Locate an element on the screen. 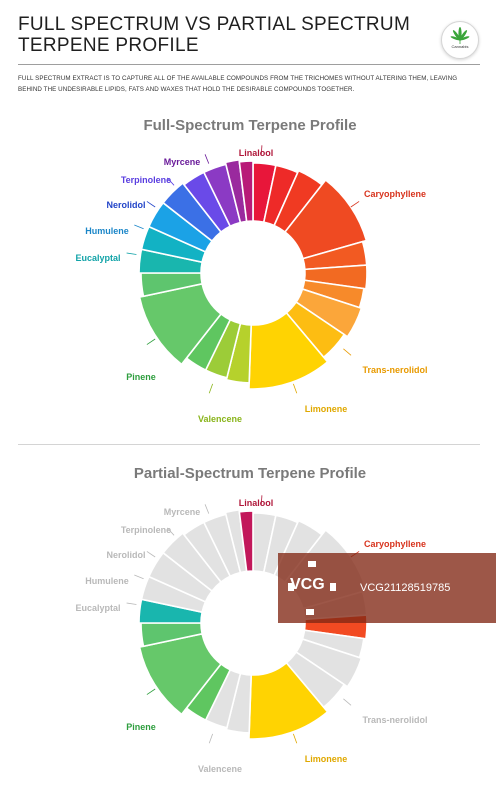  full-spectrum-title: Full-Spectrum Terpene Profile is located at coordinates (250, 125).